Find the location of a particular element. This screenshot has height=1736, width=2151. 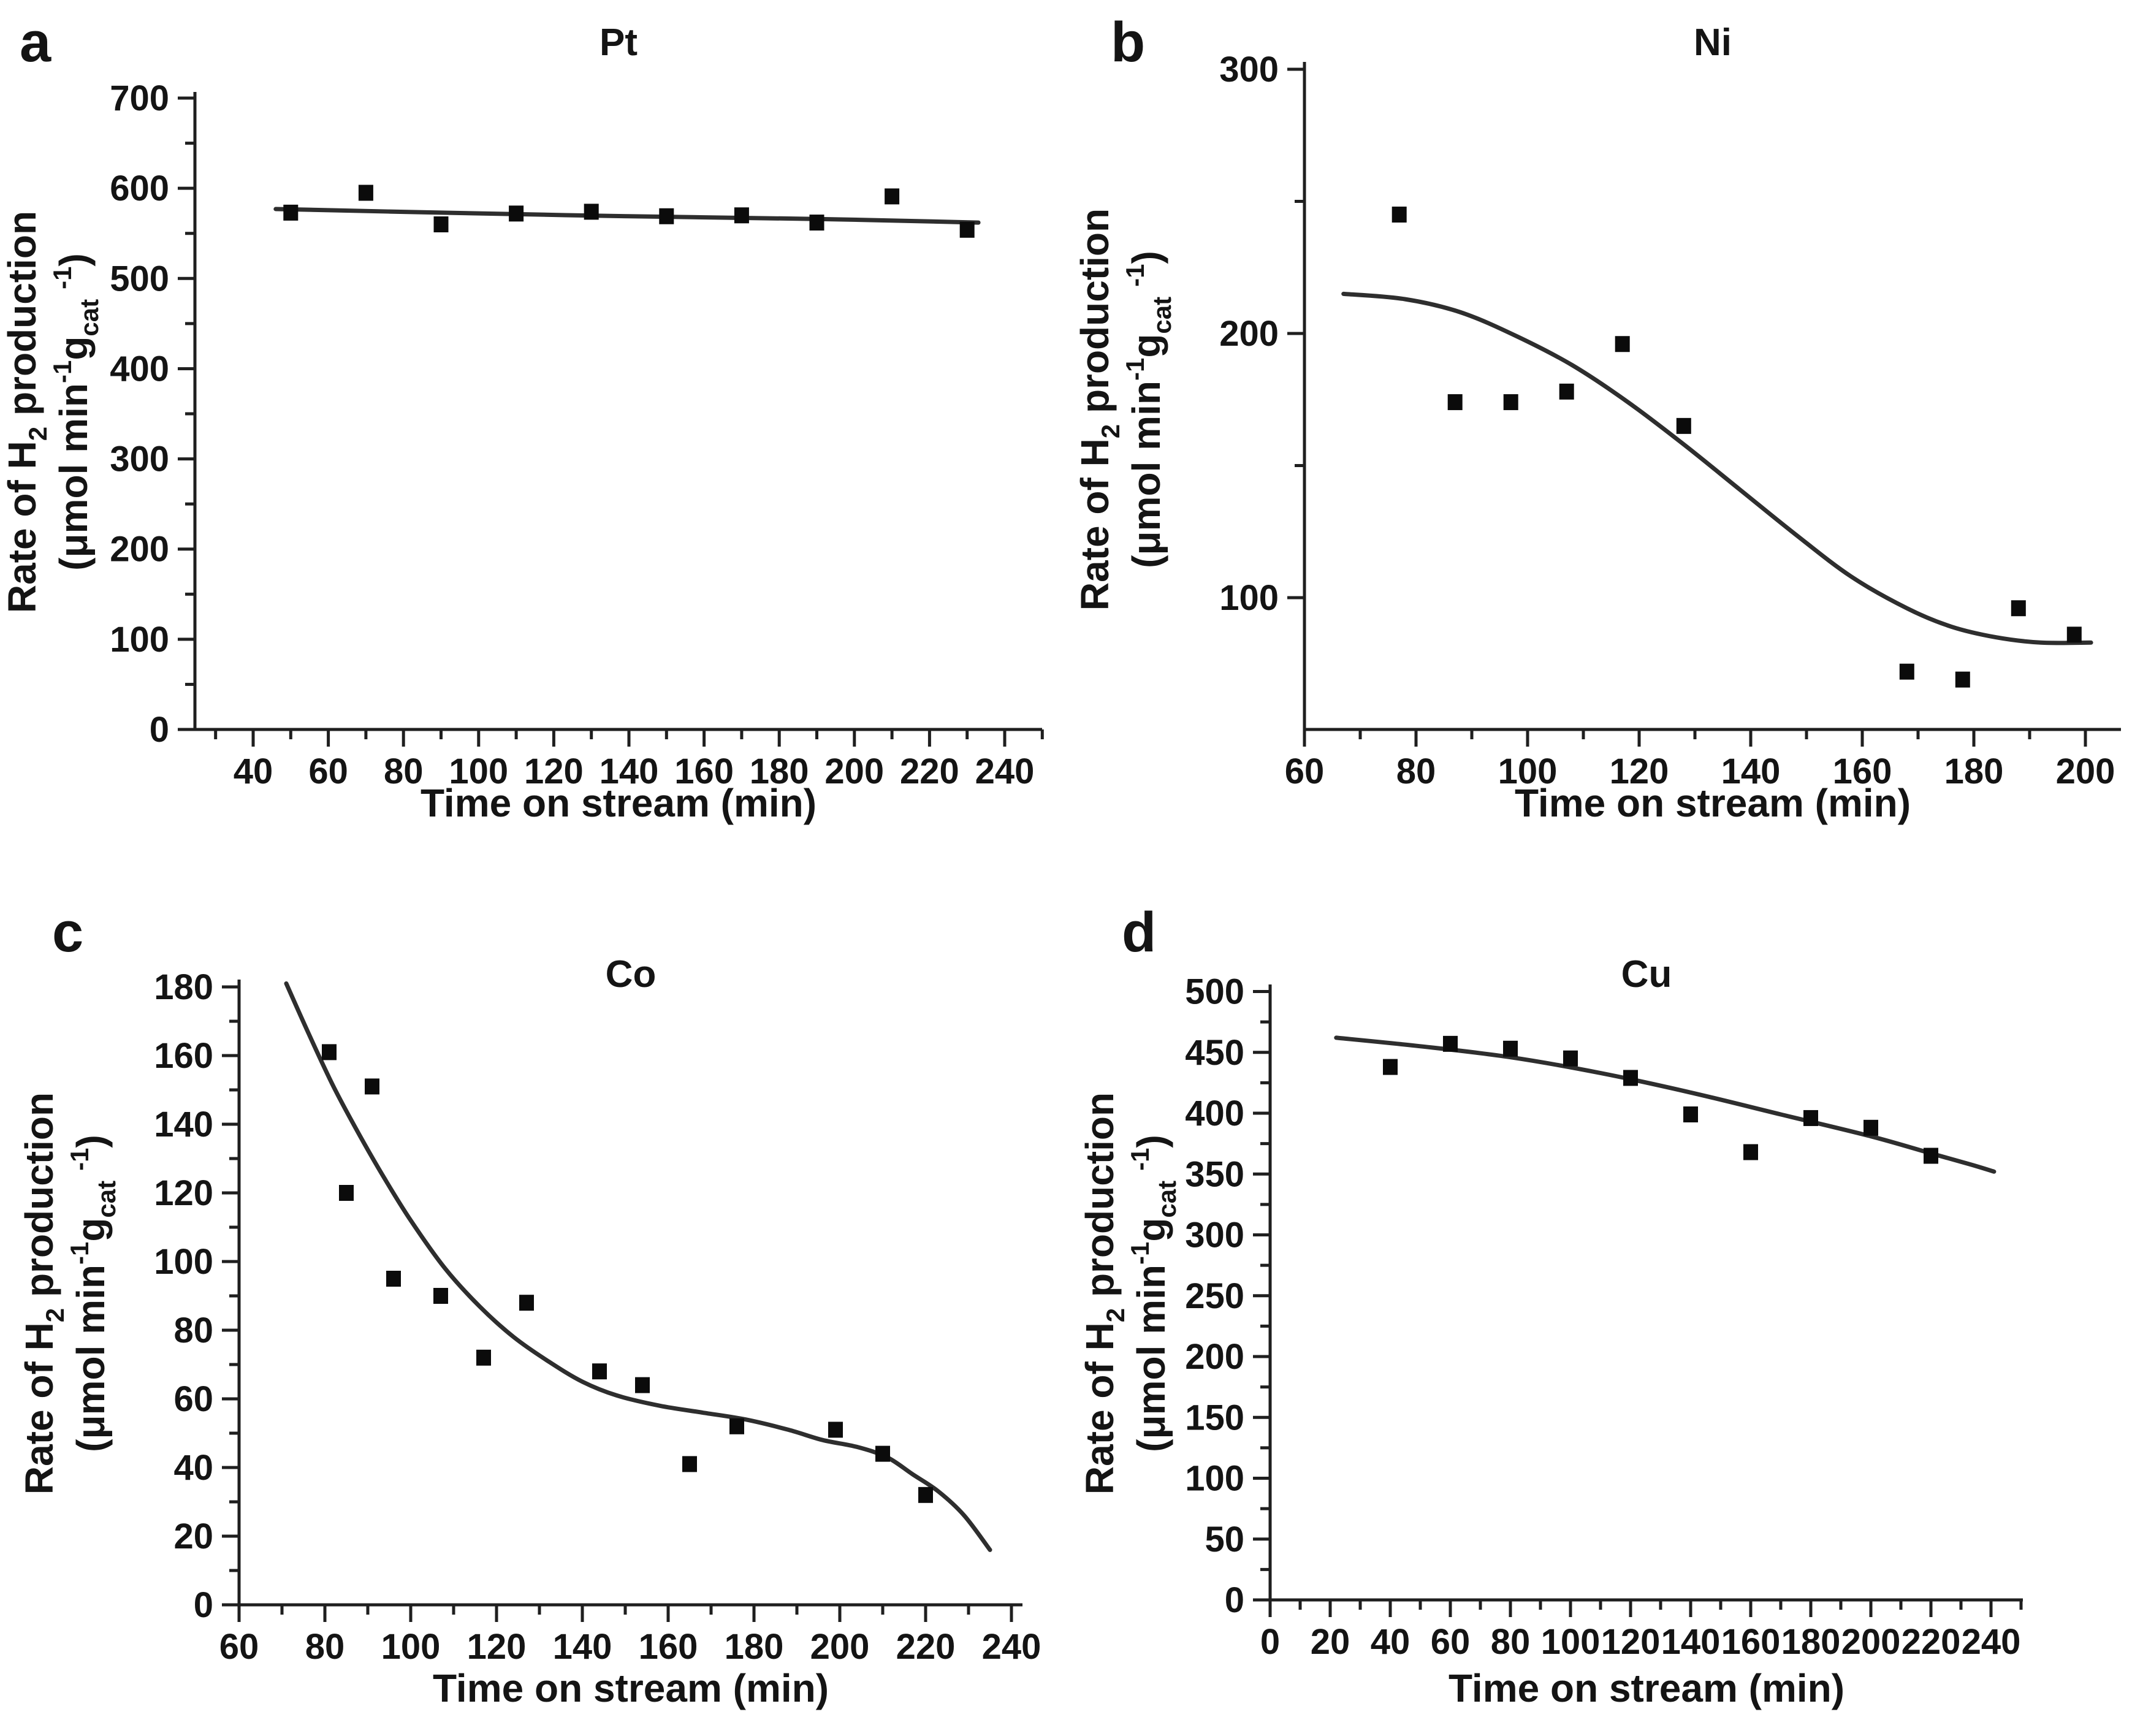

panel-letter: b is located at coordinates (1128, 42).